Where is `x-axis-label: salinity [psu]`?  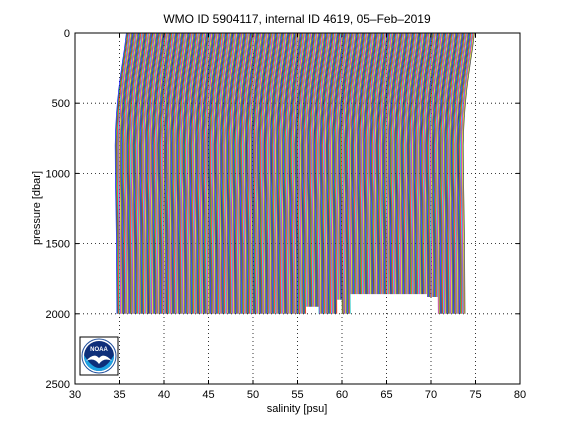 x-axis-label: salinity [psu] is located at coordinates (297, 409).